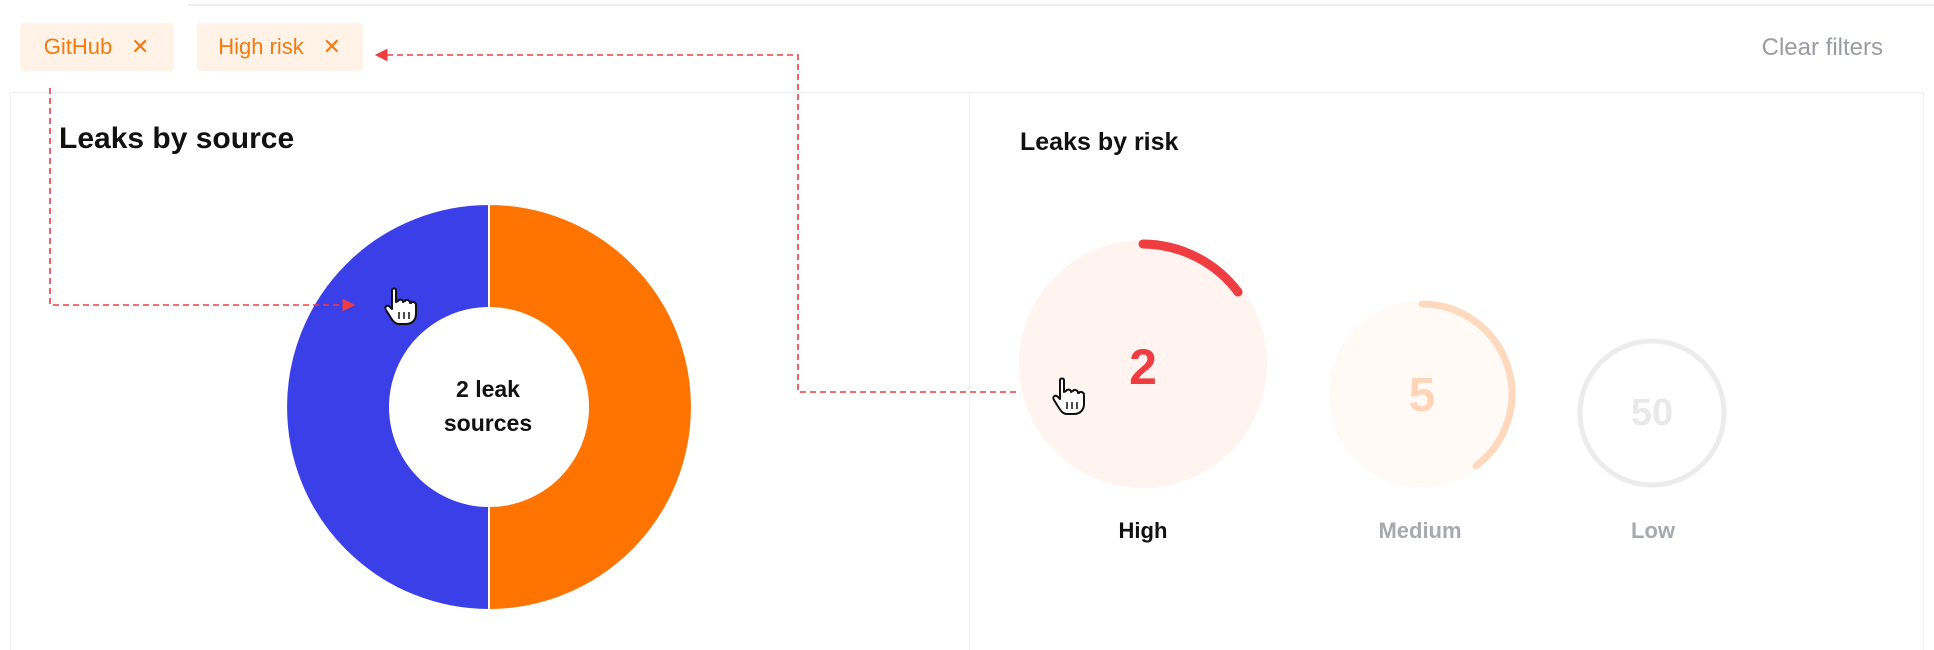 The height and width of the screenshot is (650, 1934). What do you see at coordinates (78, 46) in the screenshot?
I see `filter-chip-label: GitHub` at bounding box center [78, 46].